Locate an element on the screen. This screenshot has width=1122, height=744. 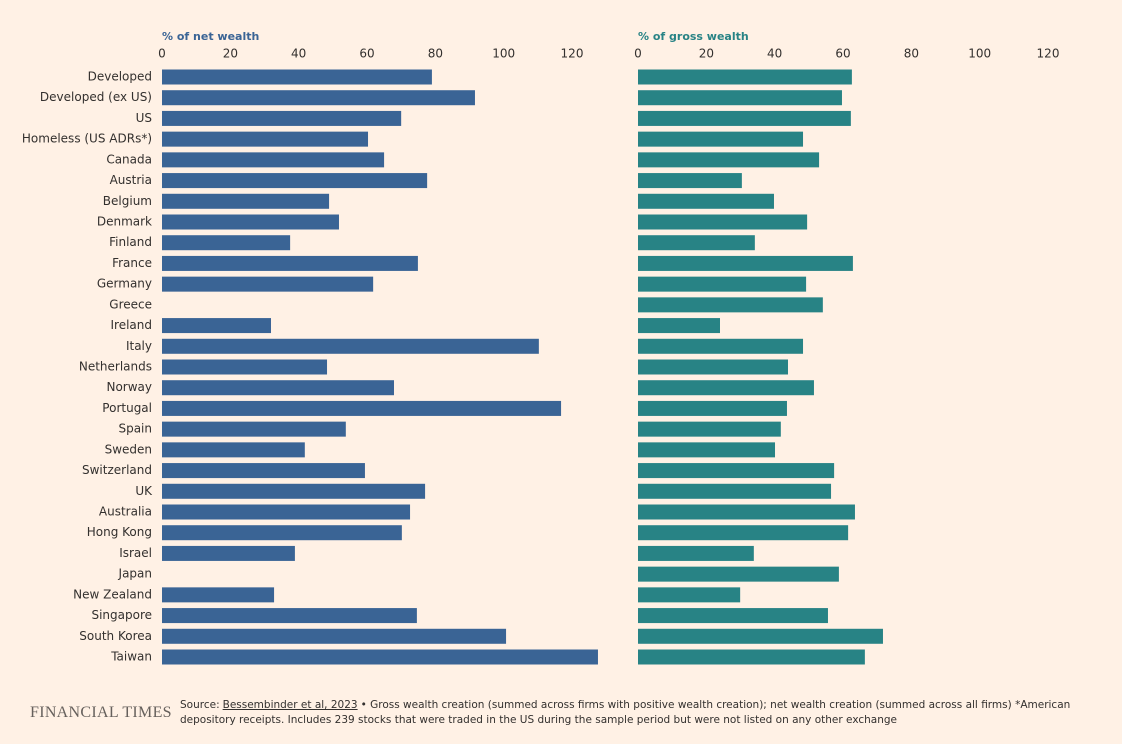
category-label: Netherlands is located at coordinates (115, 367).